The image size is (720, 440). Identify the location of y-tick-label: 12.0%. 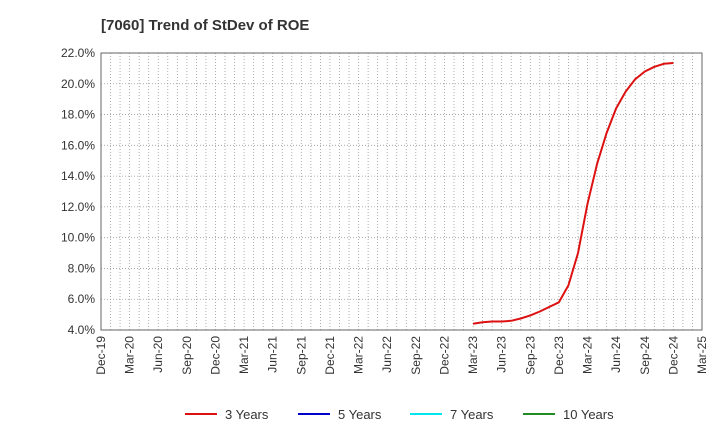
(78, 207).